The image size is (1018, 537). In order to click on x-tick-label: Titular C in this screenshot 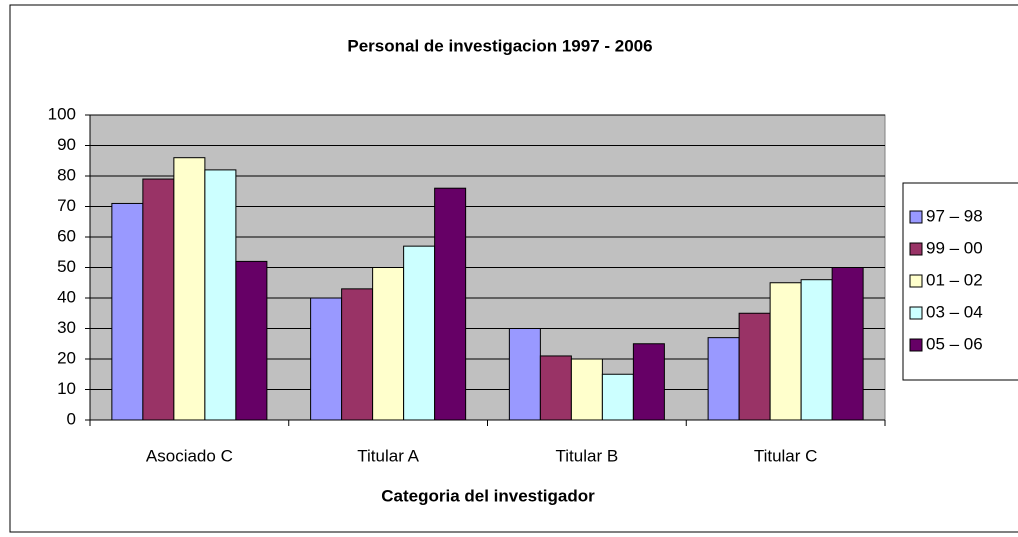, I will do `click(786, 455)`.